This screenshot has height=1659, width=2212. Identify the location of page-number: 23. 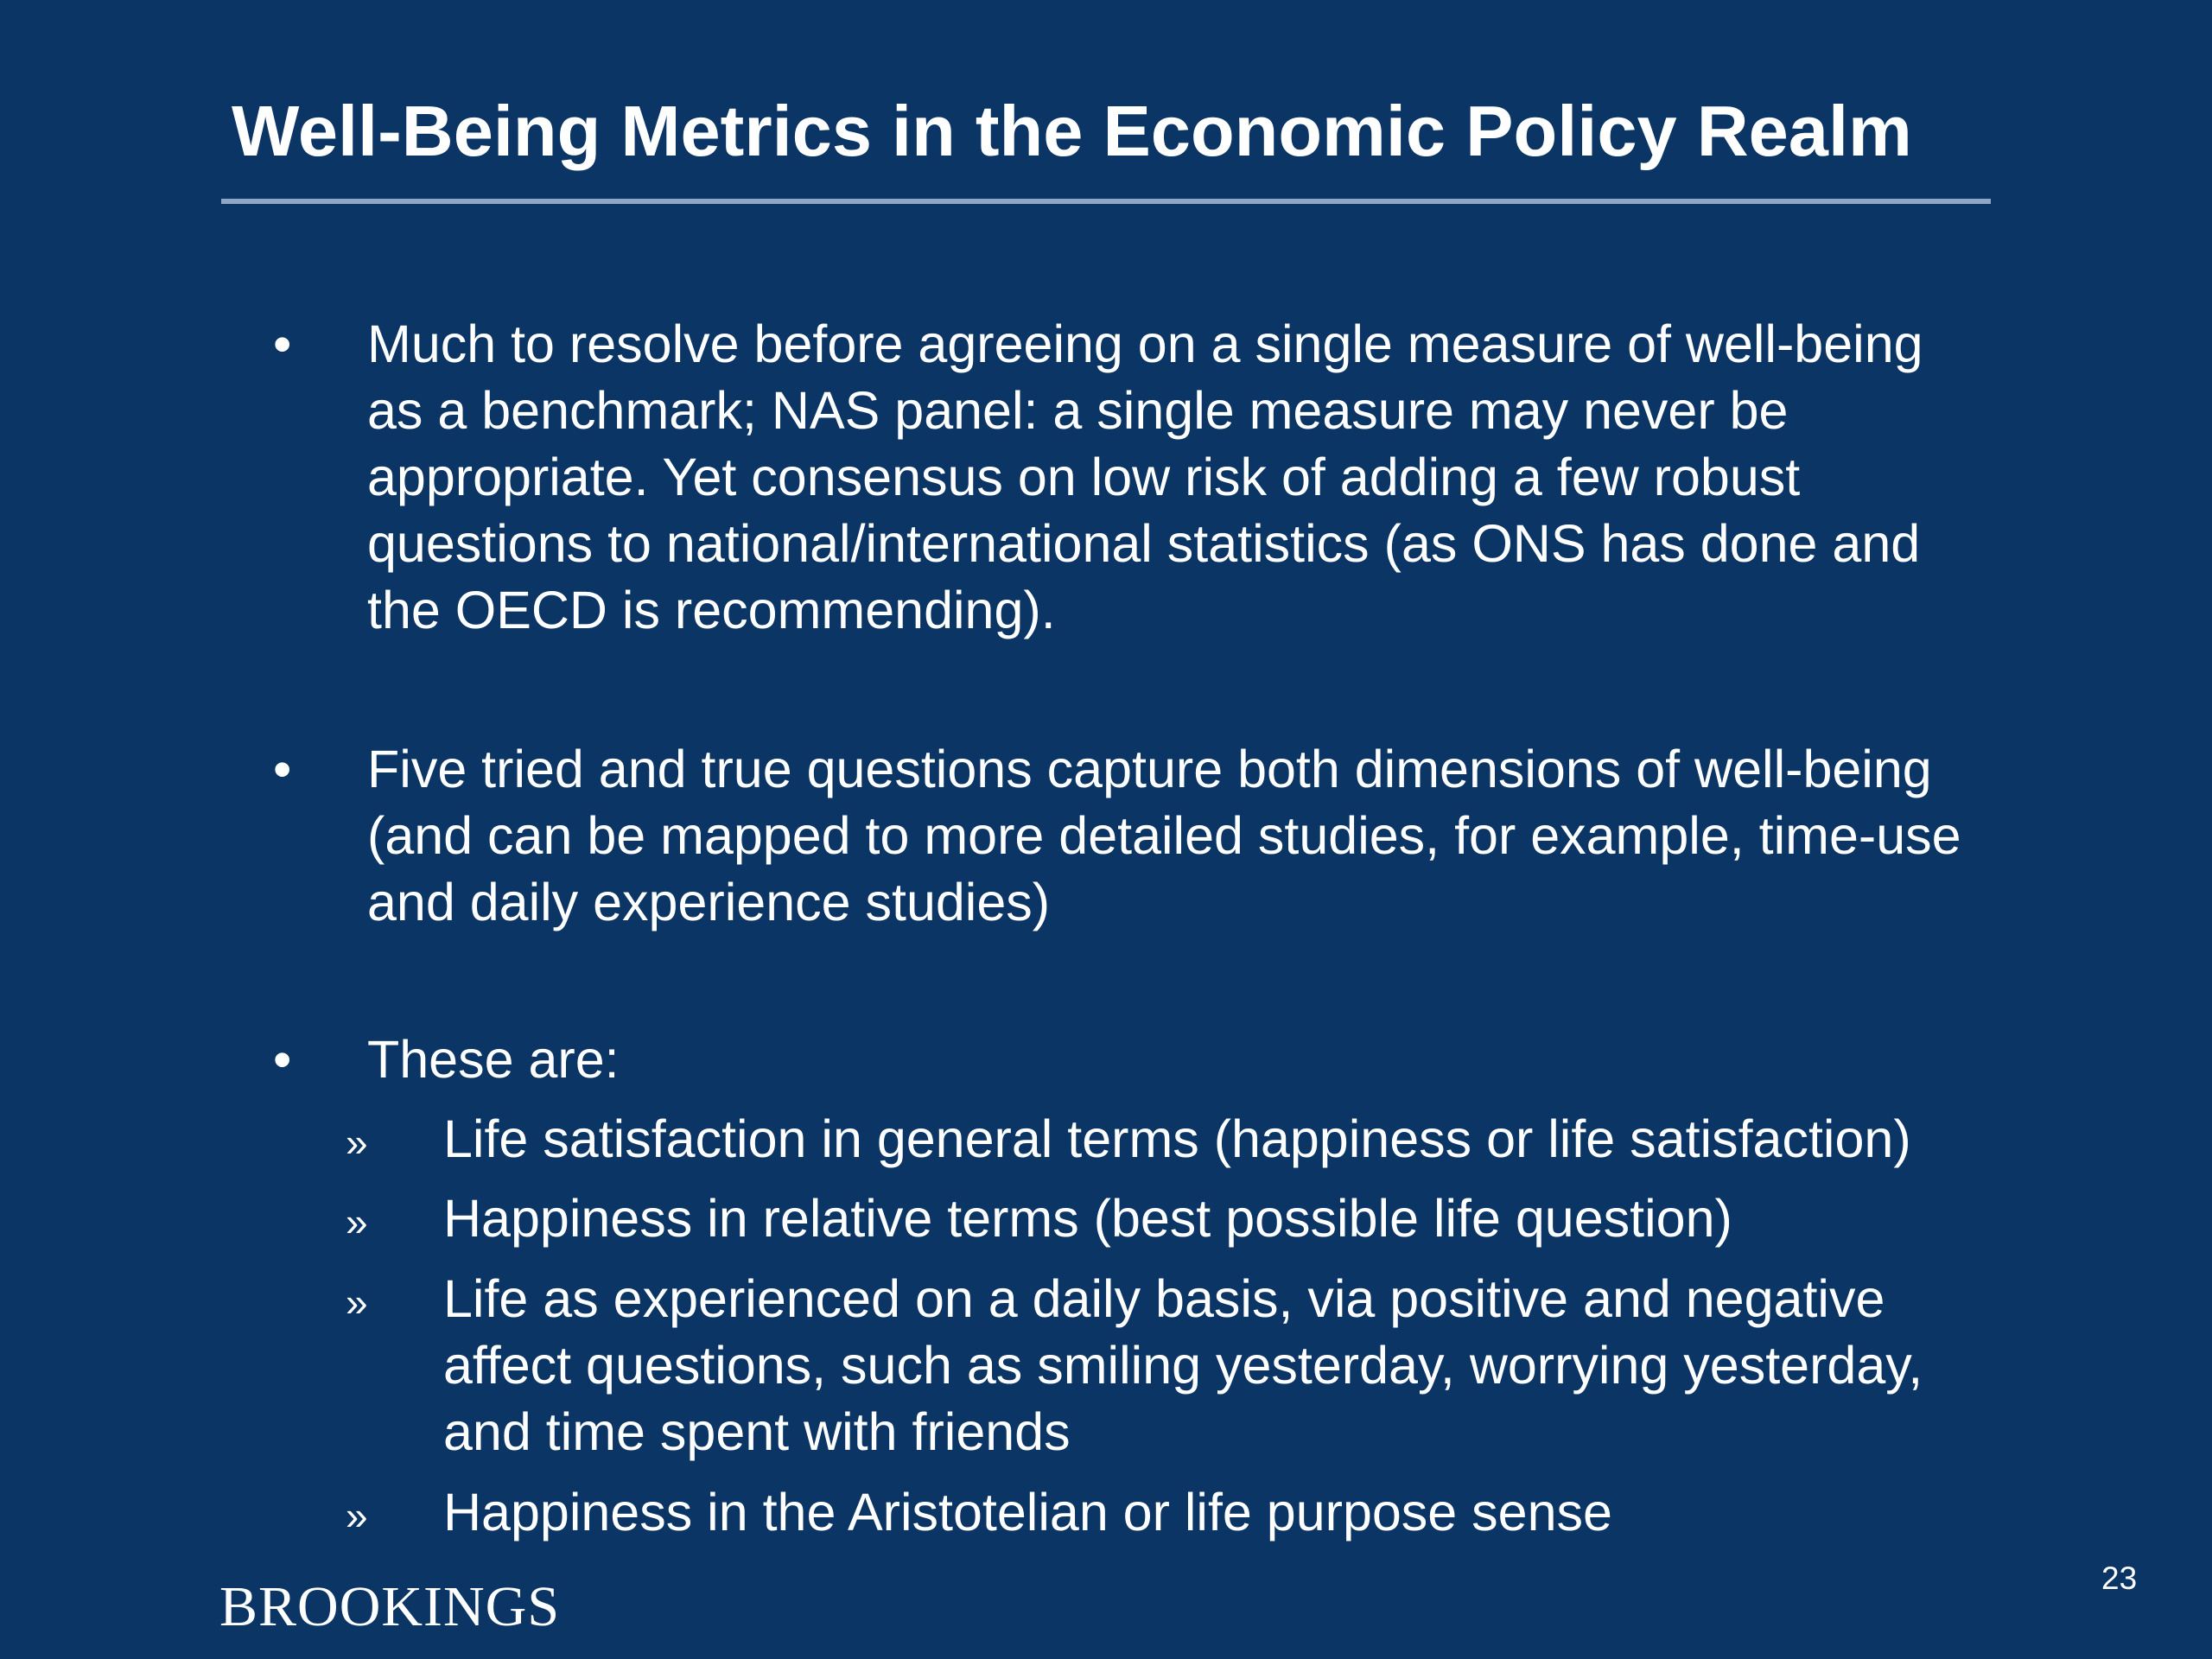
(2119, 1578).